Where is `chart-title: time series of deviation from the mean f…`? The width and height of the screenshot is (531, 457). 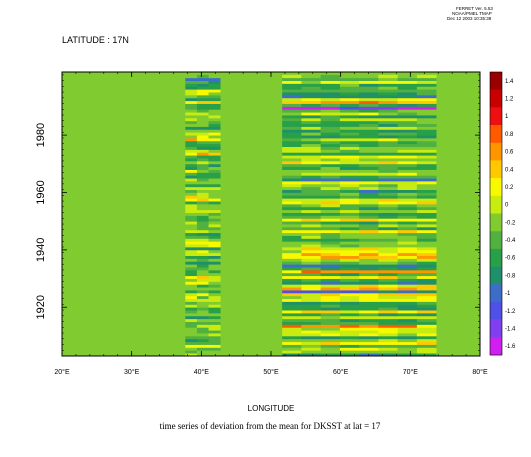 chart-title: time series of deviation from the mean f… is located at coordinates (270, 426).